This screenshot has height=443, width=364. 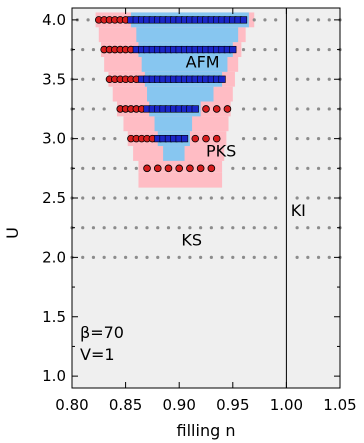 What do you see at coordinates (180, 180) in the screenshot?
I see `pks-region-band` at bounding box center [180, 180].